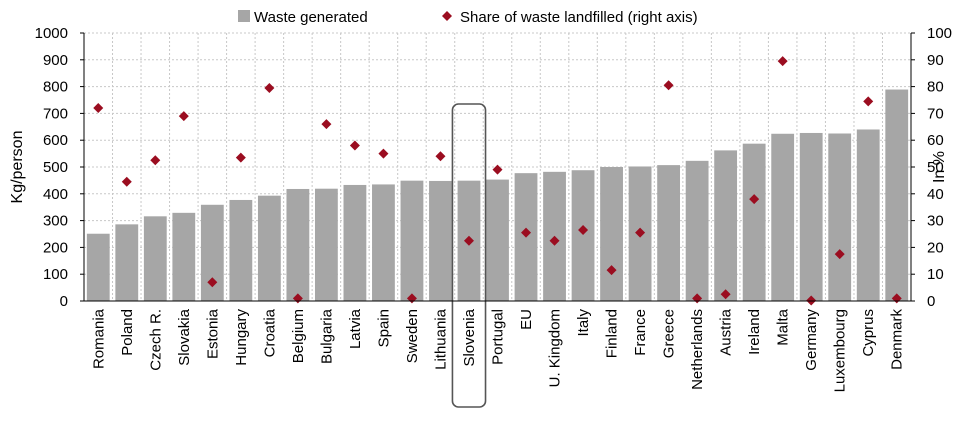 This screenshot has width=960, height=426. Describe the element at coordinates (554, 240) in the screenshot. I see `marker-u-kingdom` at that location.